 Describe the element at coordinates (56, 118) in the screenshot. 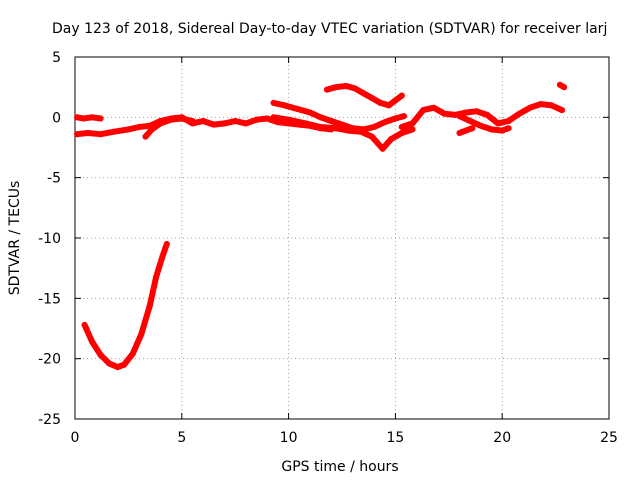

I see `y-tick-label: 0` at that location.